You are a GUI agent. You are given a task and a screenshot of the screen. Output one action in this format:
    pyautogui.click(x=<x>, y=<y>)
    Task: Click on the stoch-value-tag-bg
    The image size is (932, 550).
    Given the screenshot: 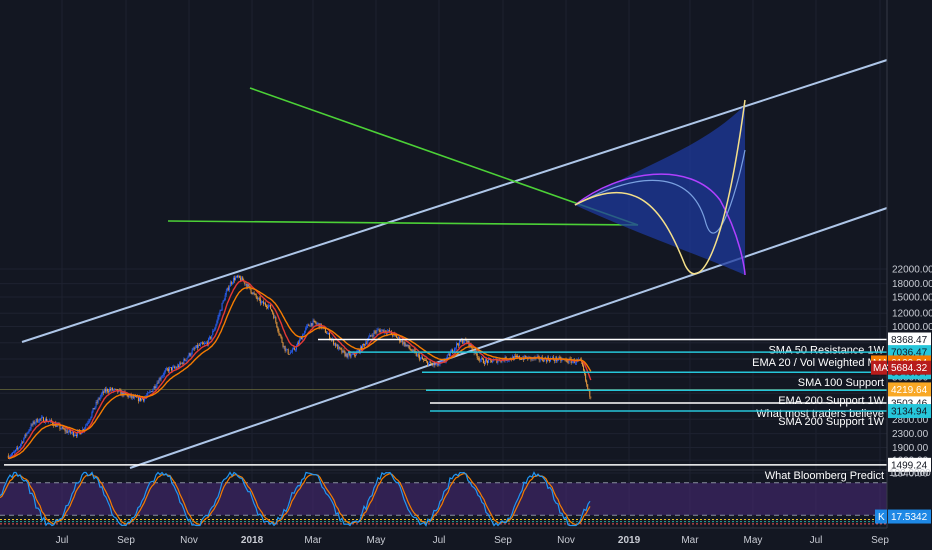 What is the action you would take?
    pyautogui.click(x=909, y=516)
    